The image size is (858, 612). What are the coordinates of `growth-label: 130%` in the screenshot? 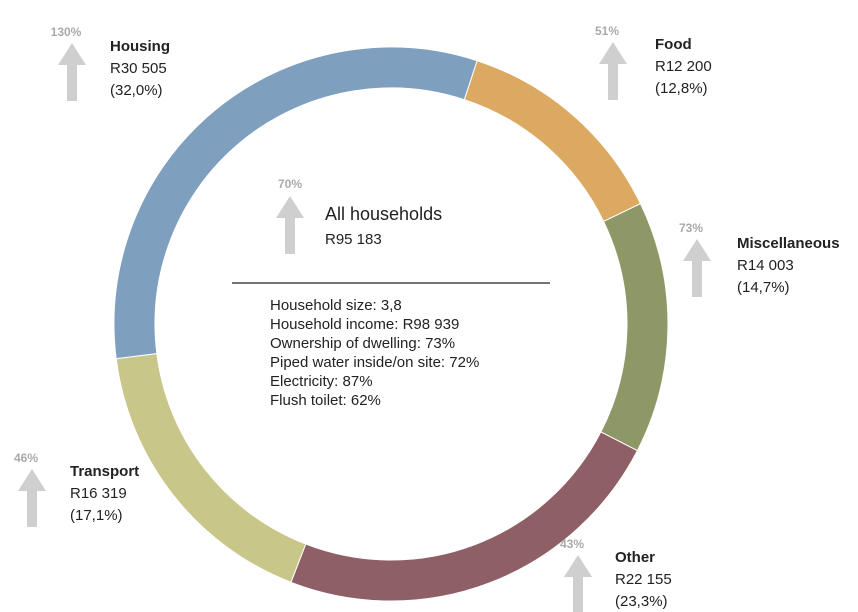 It's located at (66, 32).